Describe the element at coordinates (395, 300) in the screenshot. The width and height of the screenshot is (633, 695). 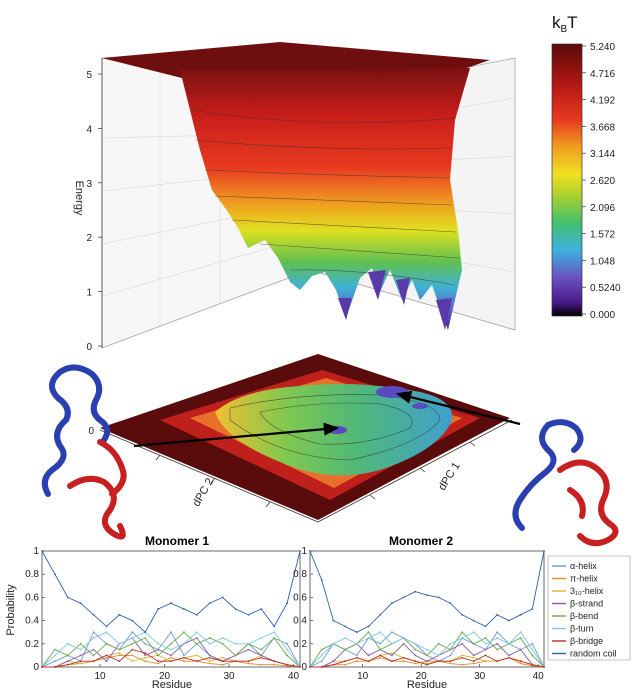
I see `surface-wells` at that location.